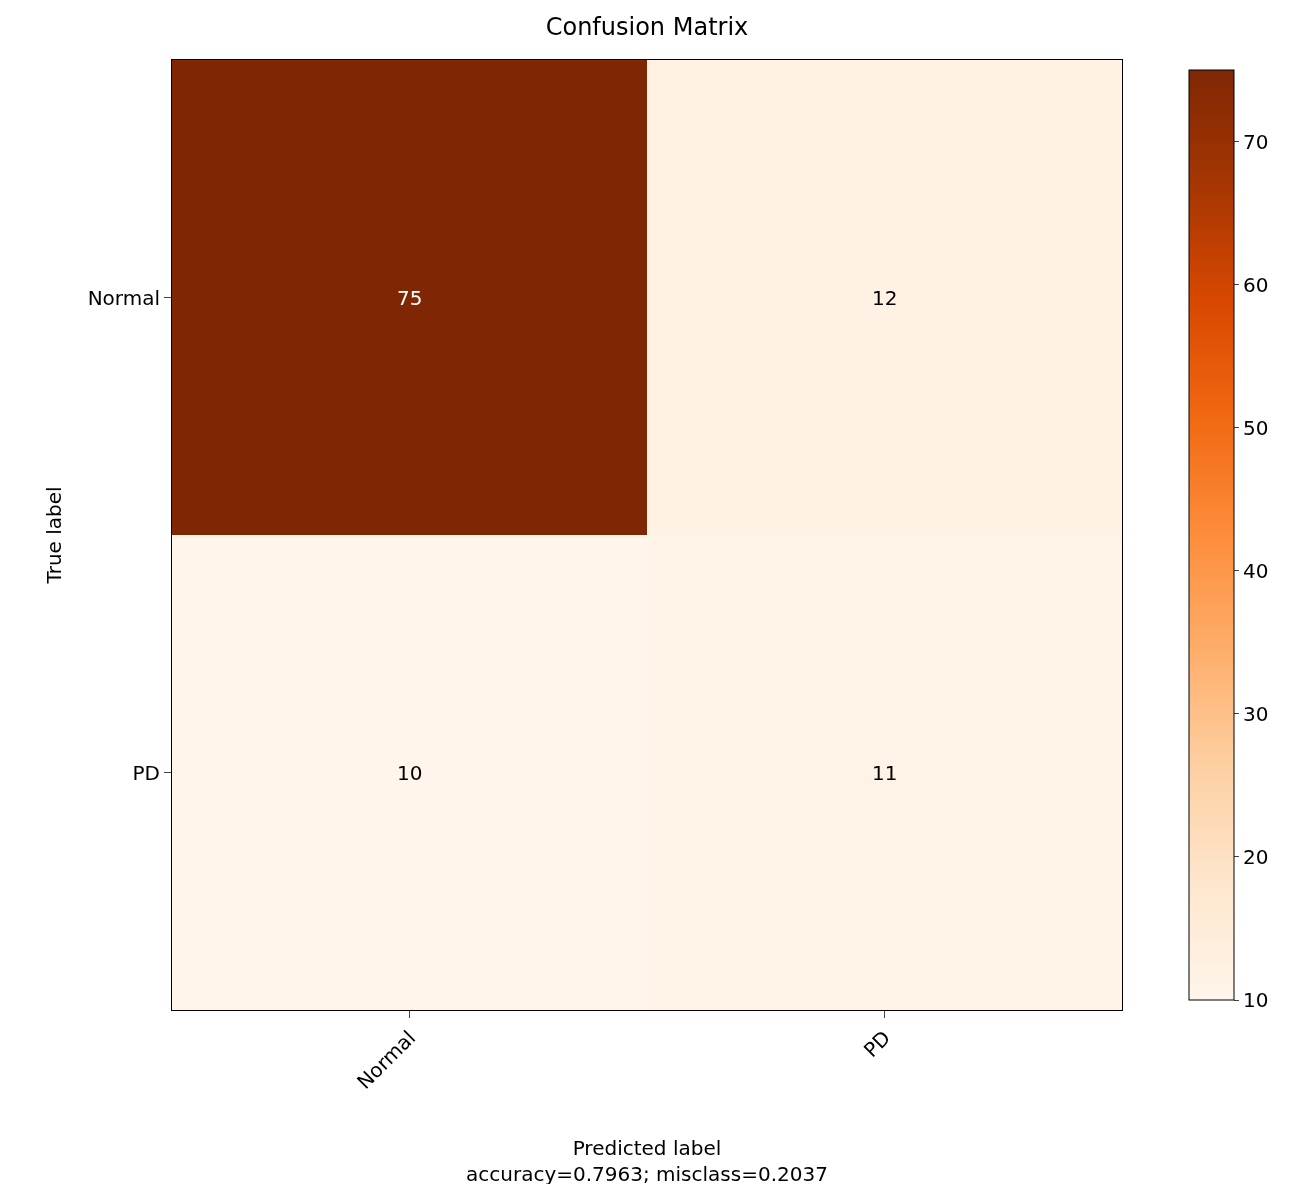 The image size is (1296, 1184). I want to click on data-label: 12, so click(885, 298).